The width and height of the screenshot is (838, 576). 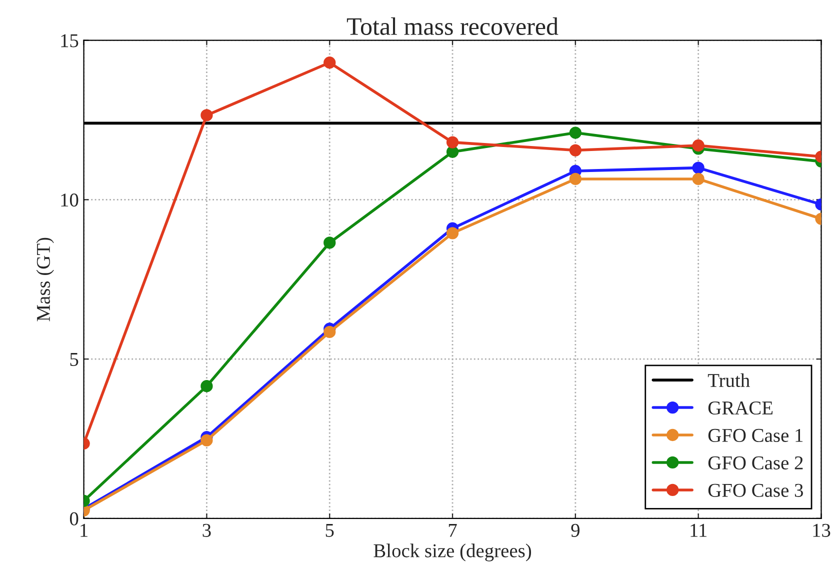 I want to click on x-tick-label: 7, so click(x=452, y=530).